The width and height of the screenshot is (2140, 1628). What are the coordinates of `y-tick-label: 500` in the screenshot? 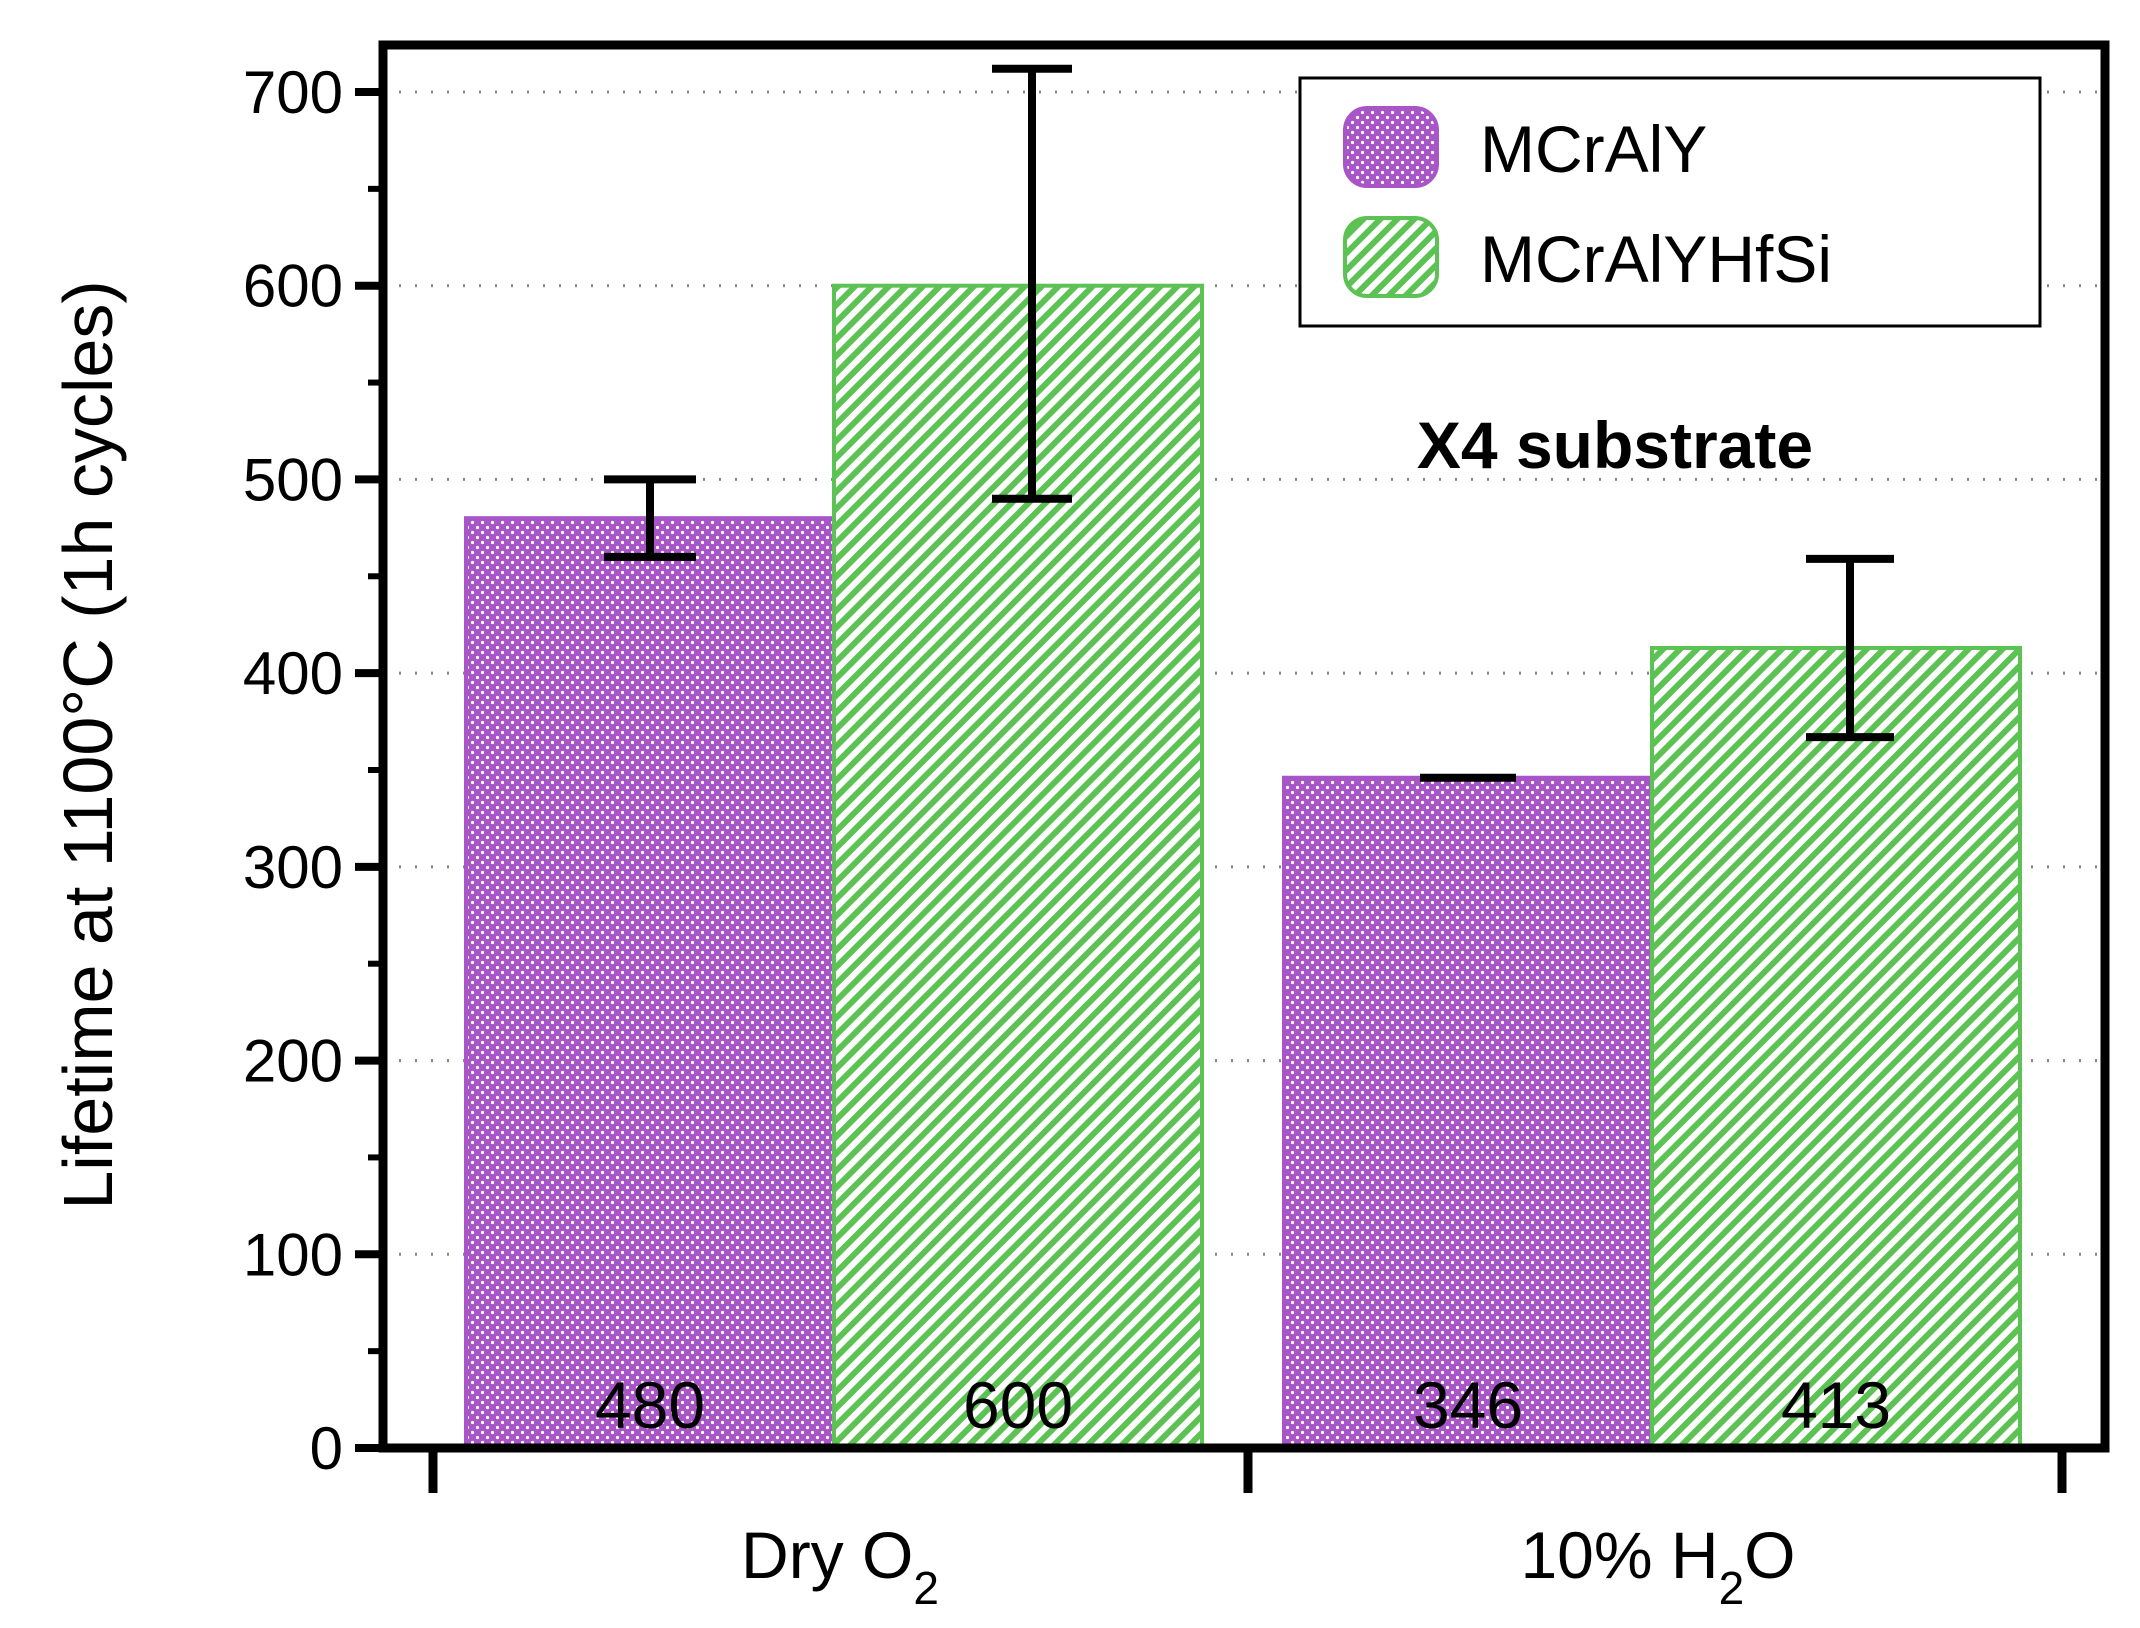 It's located at (293, 479).